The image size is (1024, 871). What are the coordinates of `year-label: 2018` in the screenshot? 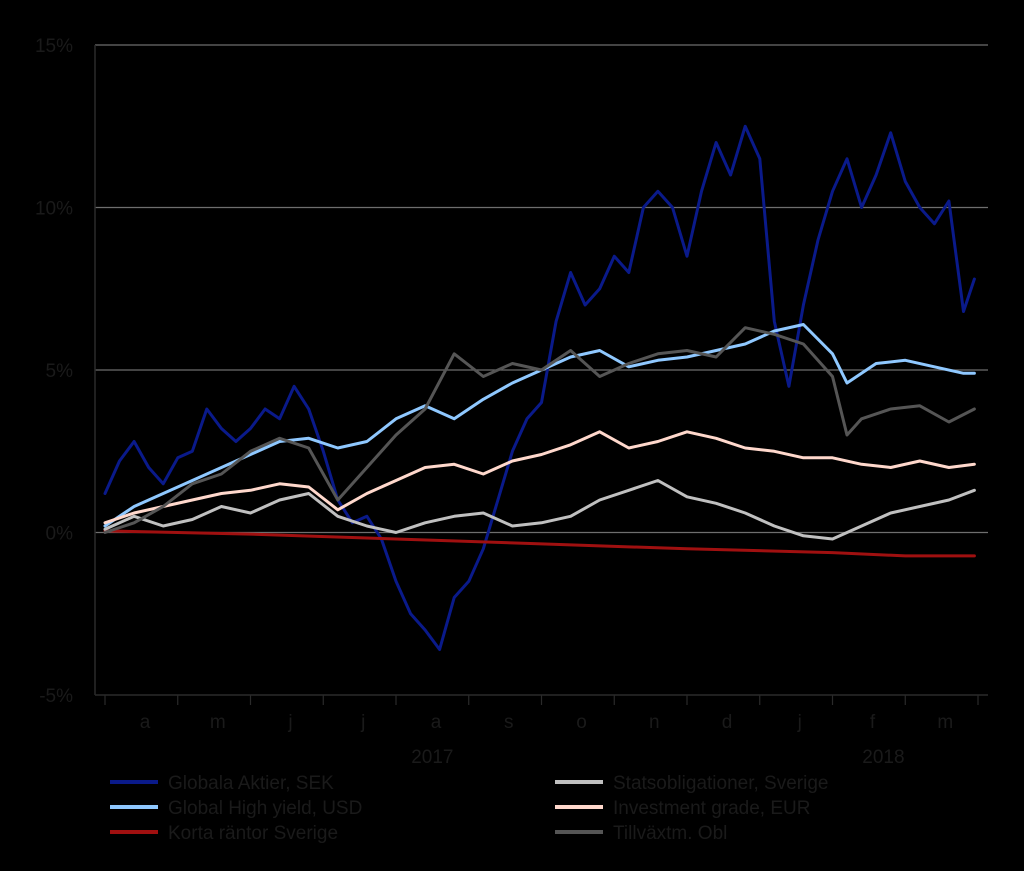 It's located at (883, 757).